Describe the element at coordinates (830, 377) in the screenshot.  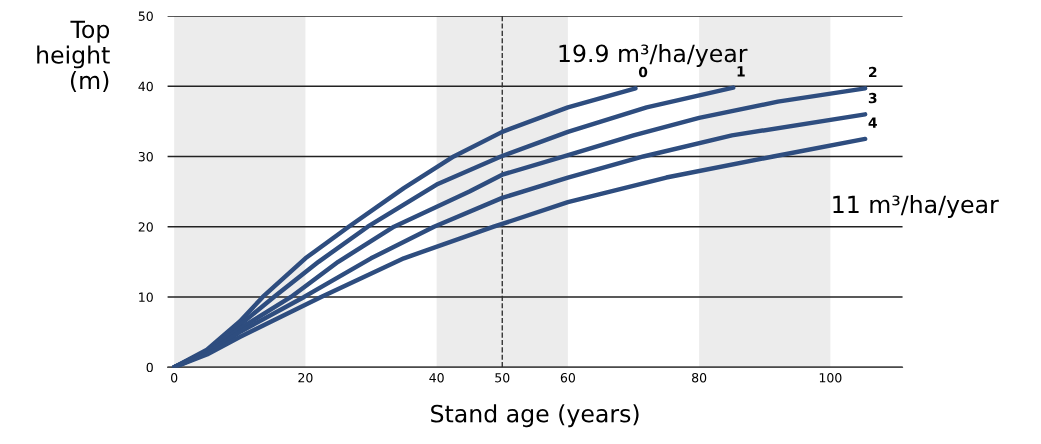
I see `x-tick-label: 100` at that location.